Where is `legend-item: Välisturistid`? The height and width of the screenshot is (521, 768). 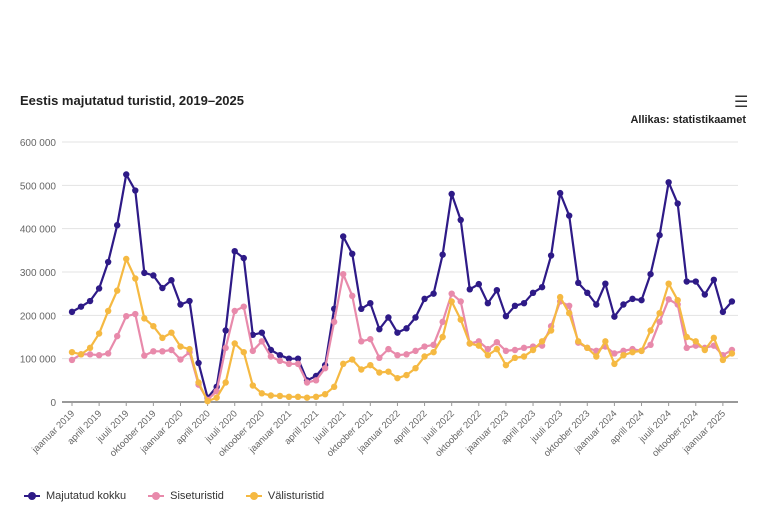 legend-item: Välisturistid is located at coordinates (284, 496).